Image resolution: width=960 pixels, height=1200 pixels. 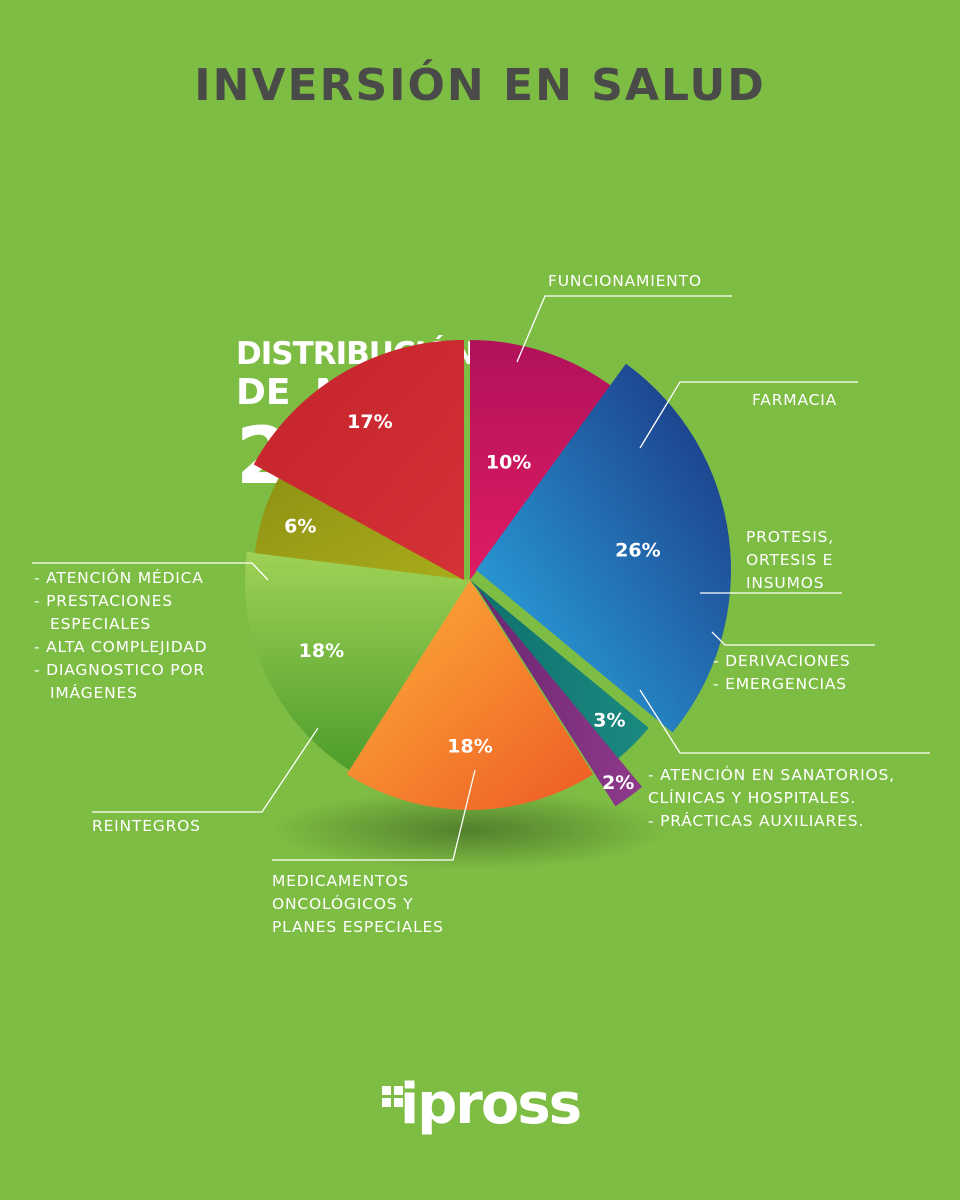 I want to click on slice-value-label: 6%, so click(x=300, y=527).